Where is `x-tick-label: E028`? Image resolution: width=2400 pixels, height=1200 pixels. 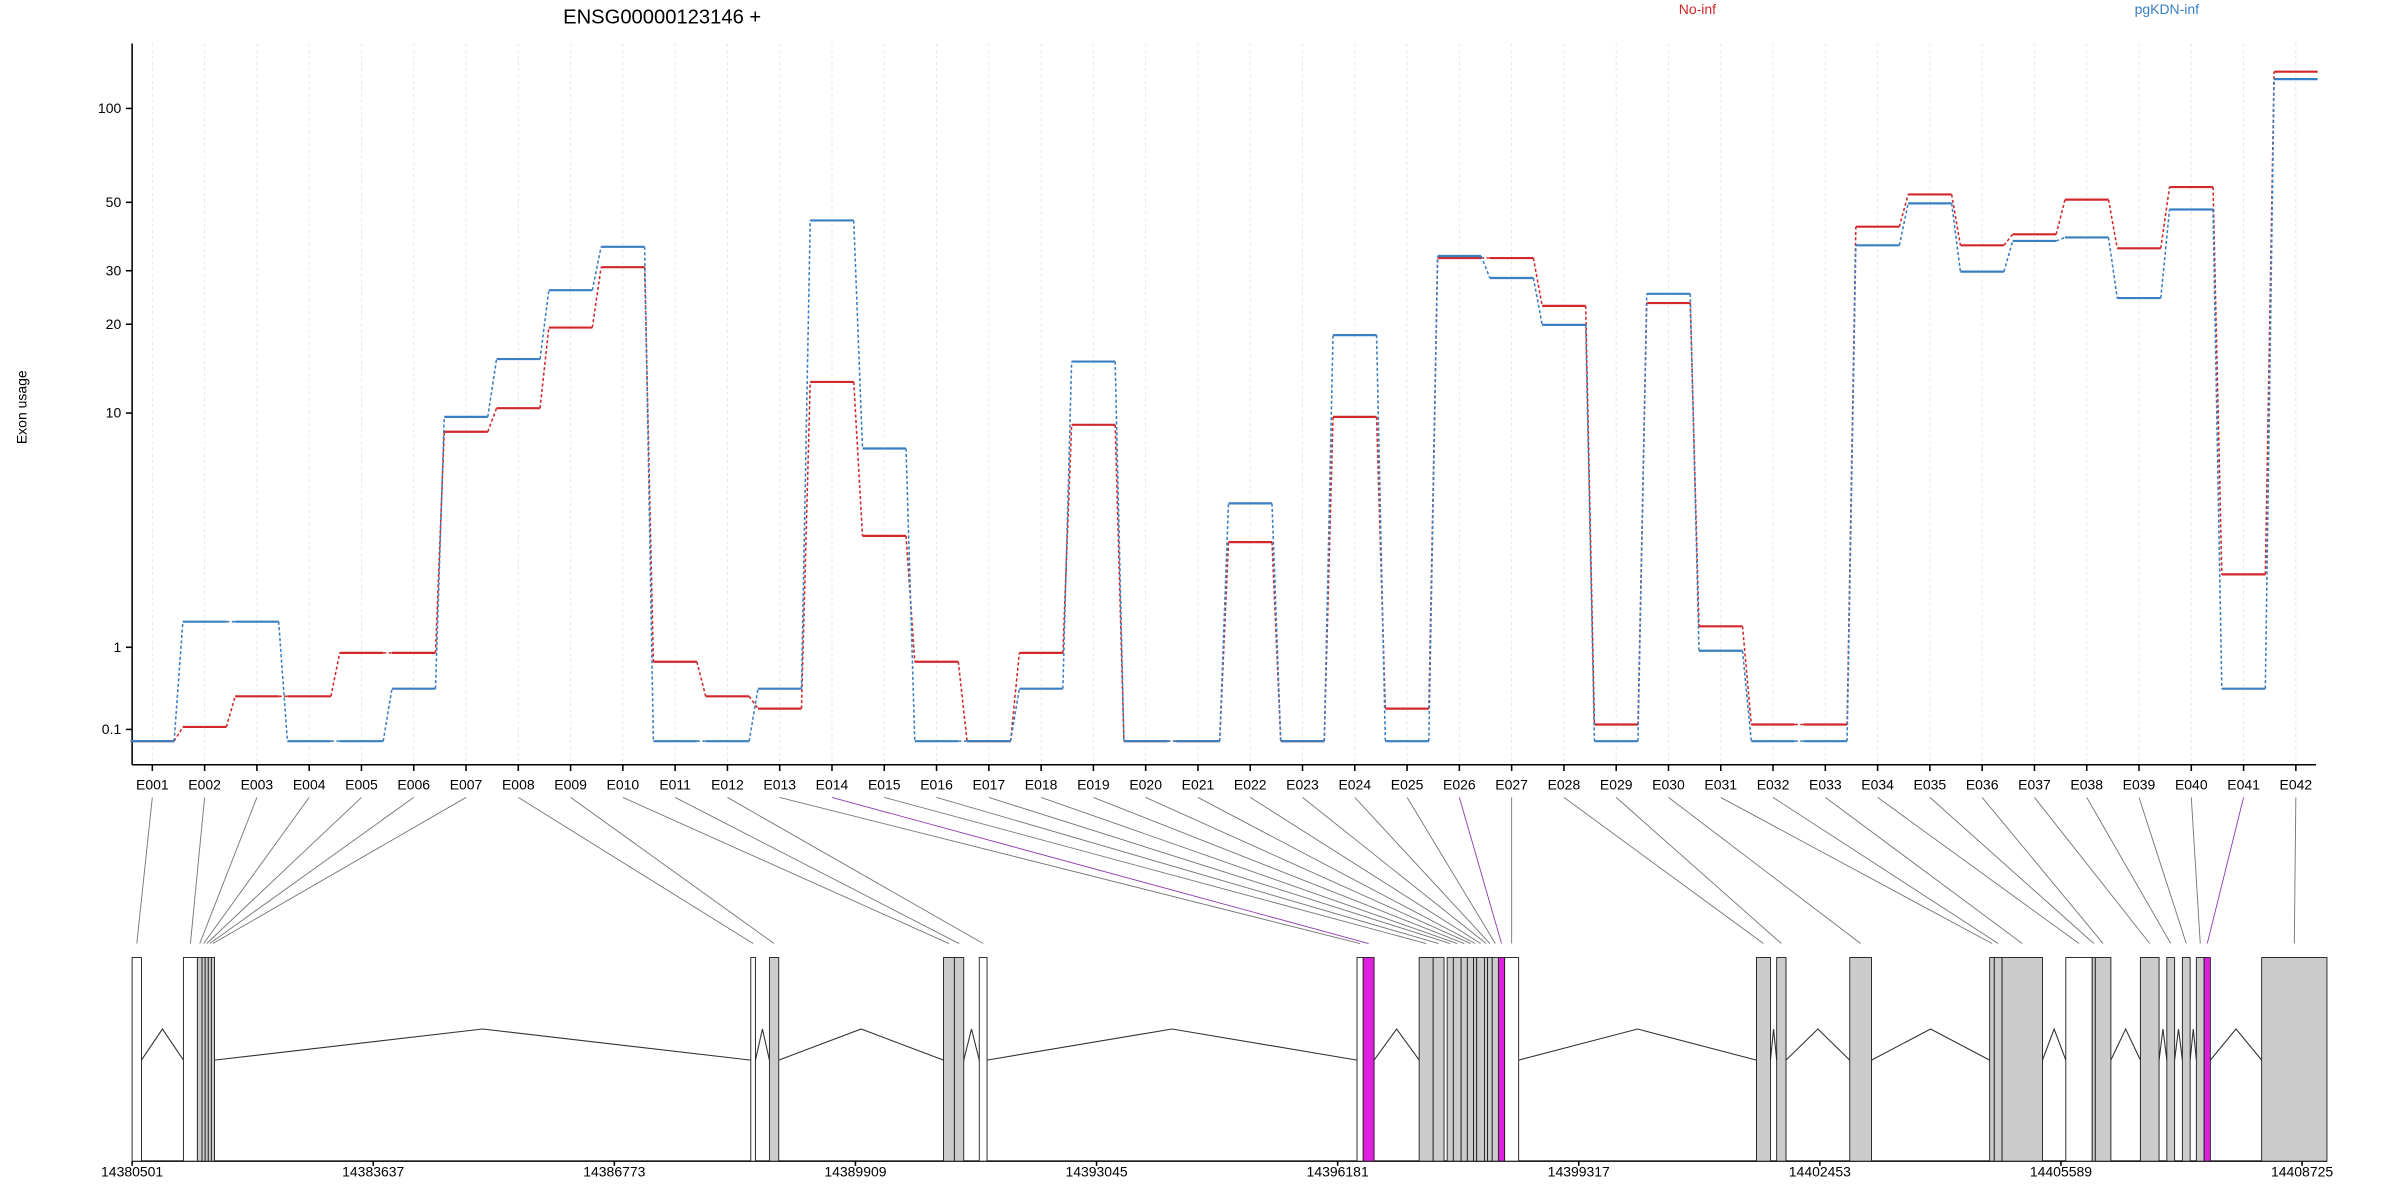 x-tick-label: E028 is located at coordinates (1564, 785).